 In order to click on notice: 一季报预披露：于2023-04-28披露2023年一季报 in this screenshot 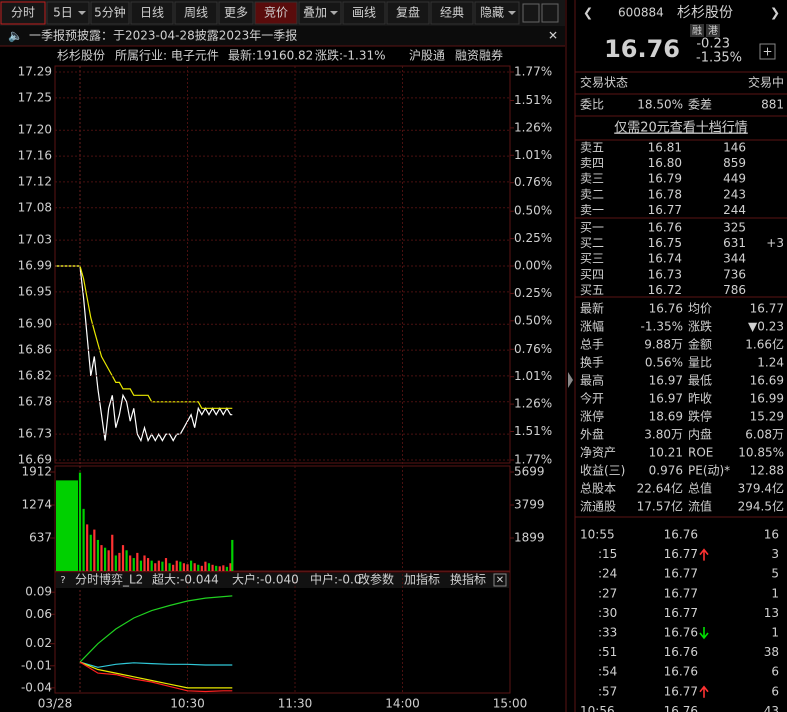, I will do `click(163, 35)`.